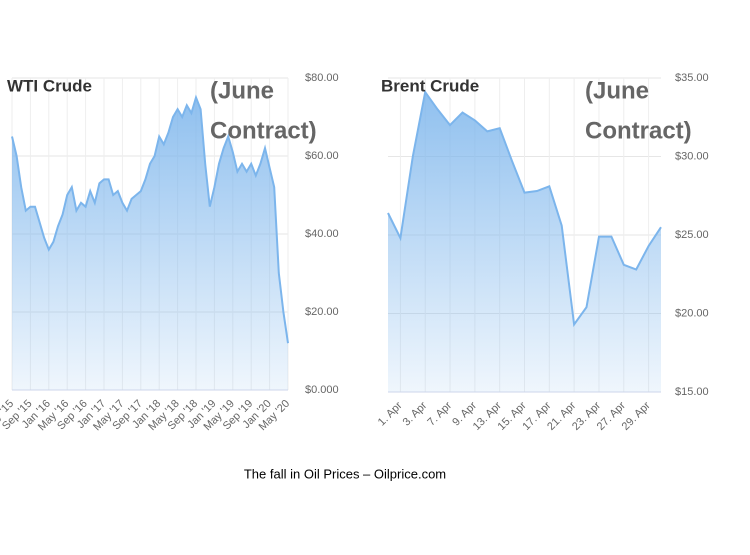  I want to click on y-tick-label: $80.00, so click(322, 78).